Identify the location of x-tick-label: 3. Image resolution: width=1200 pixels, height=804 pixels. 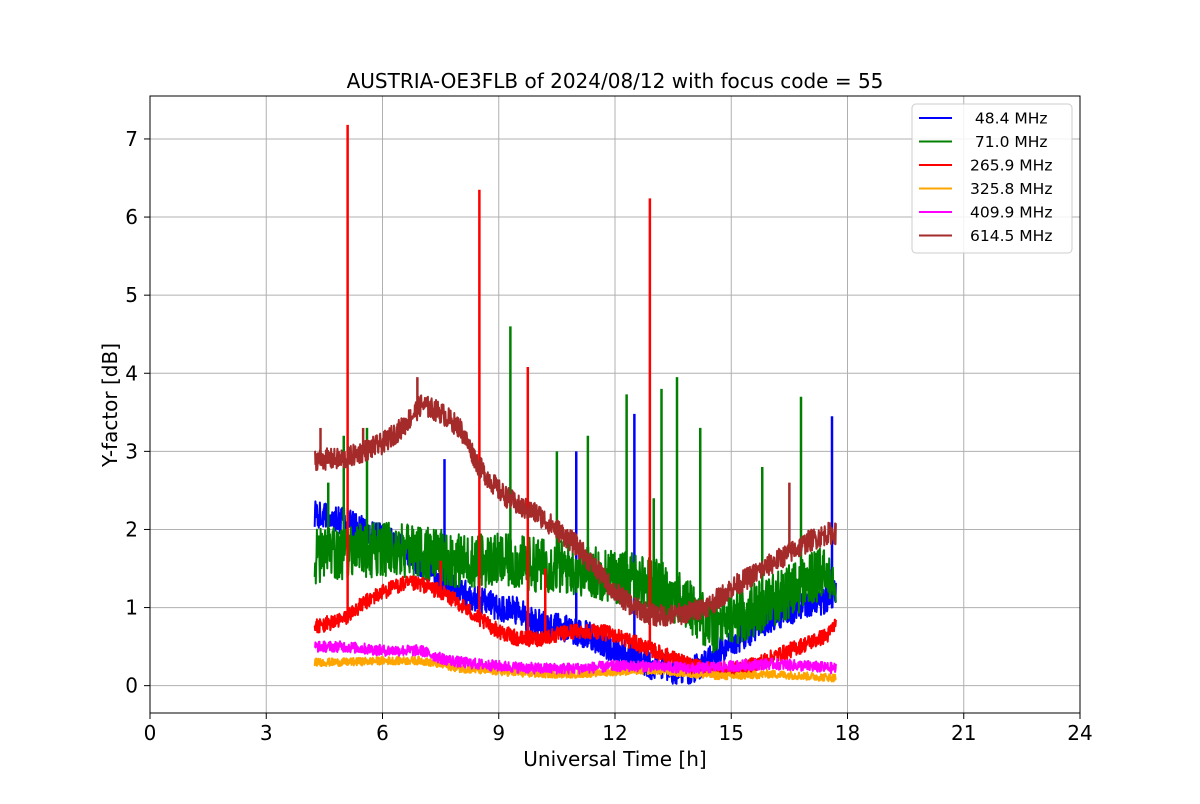
(266, 733).